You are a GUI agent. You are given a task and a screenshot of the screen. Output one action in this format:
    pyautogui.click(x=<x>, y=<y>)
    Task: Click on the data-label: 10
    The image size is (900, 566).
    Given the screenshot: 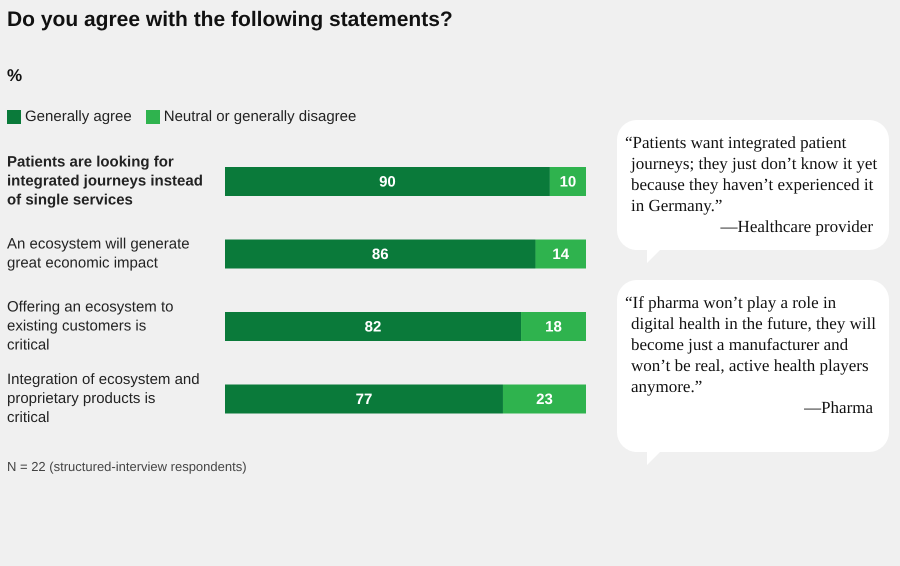 What is the action you would take?
    pyautogui.click(x=568, y=181)
    